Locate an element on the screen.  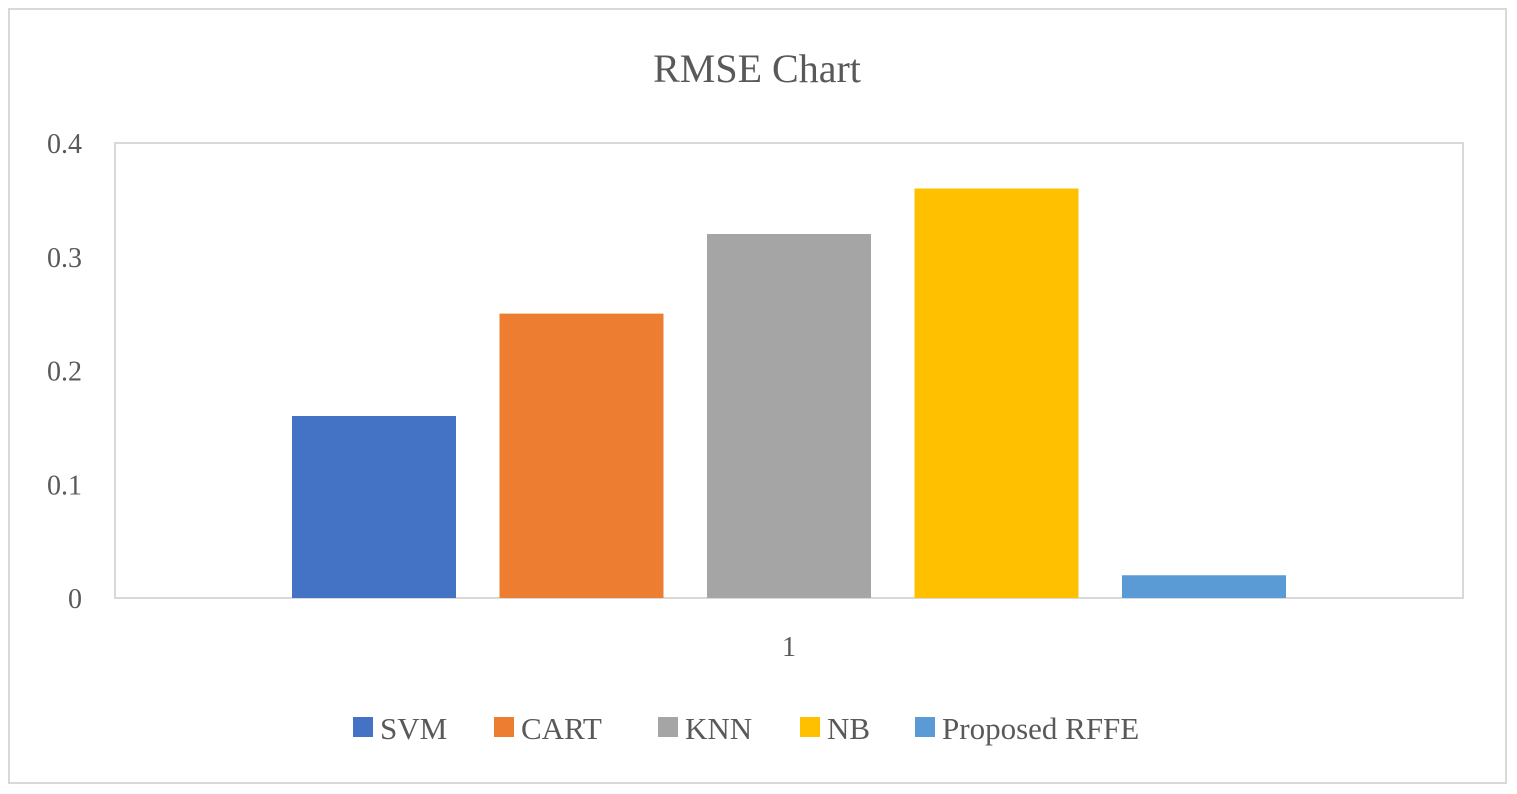
chart-title: RMSE Chart is located at coordinates (757, 68).